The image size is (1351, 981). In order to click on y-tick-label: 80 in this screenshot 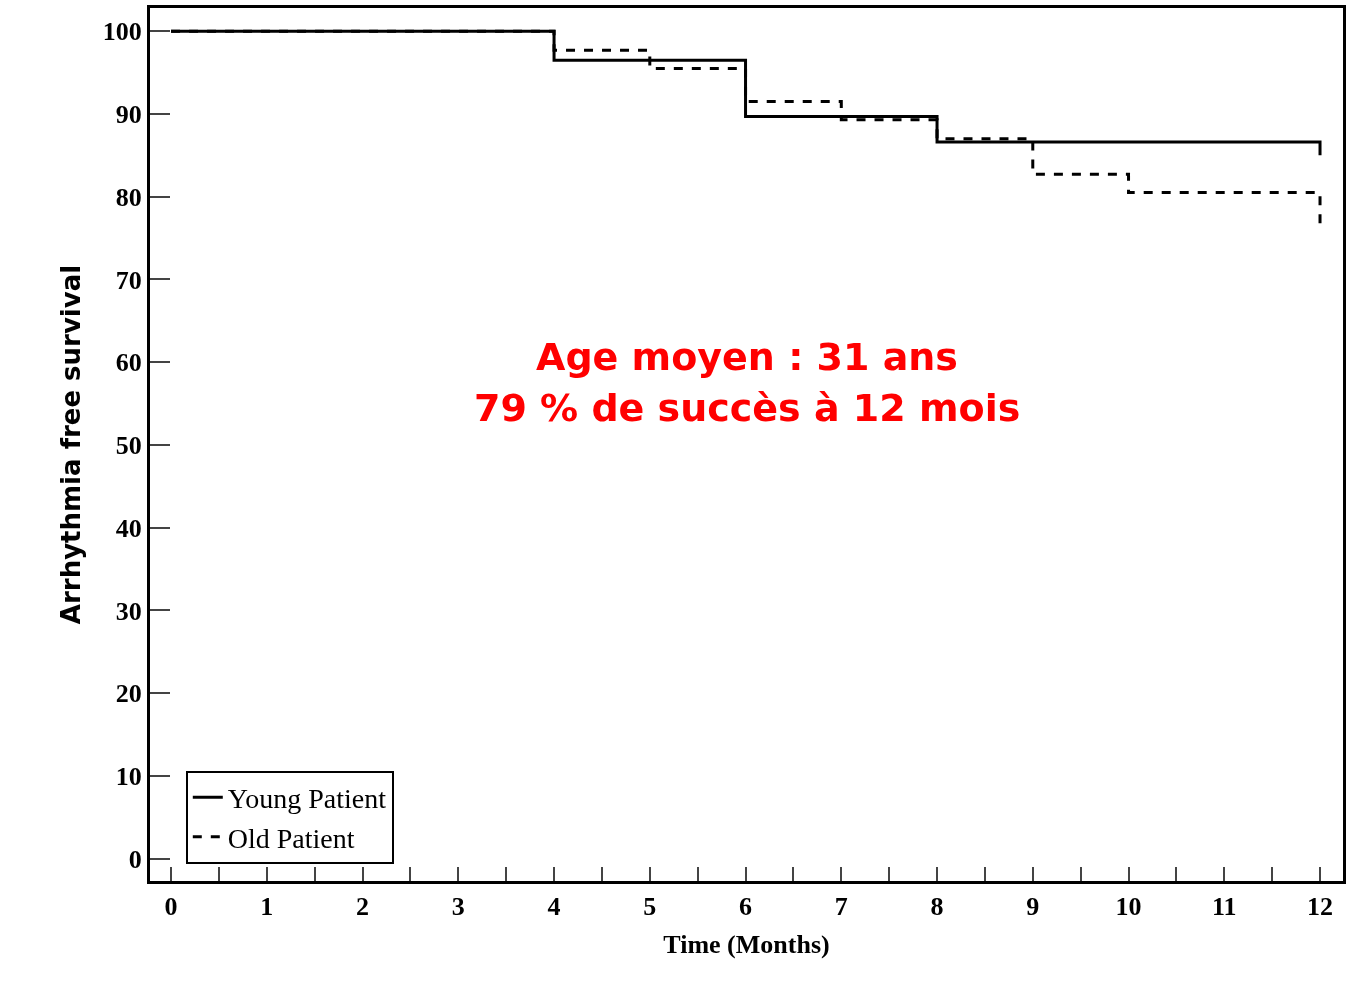, I will do `click(128, 197)`.